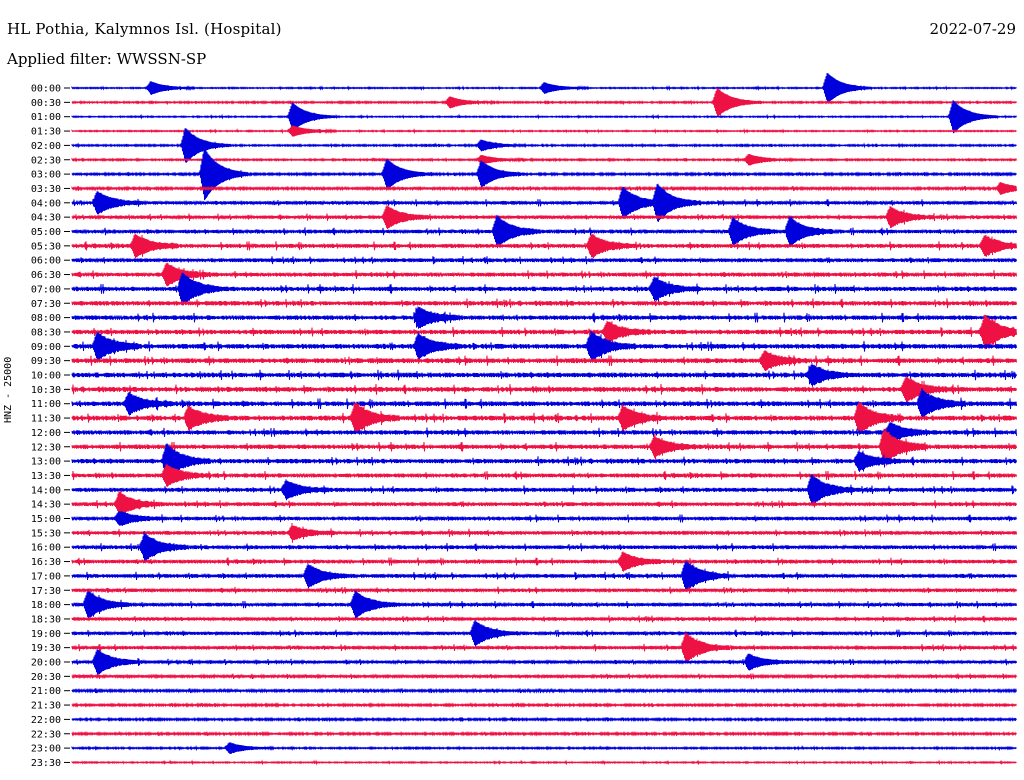 Image resolution: width=1024 pixels, height=780 pixels. I want to click on row-label: 10:30, so click(46, 390).